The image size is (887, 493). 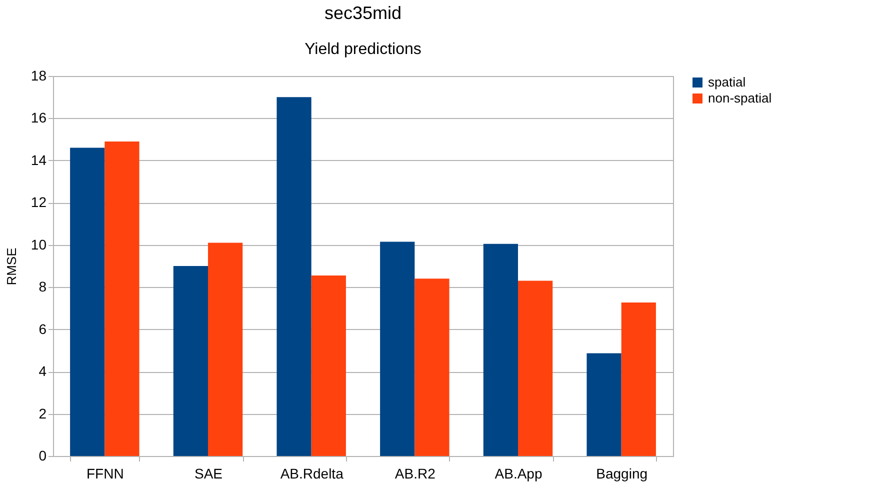 What do you see at coordinates (42, 286) in the screenshot?
I see `y-tick-label: 8` at bounding box center [42, 286].